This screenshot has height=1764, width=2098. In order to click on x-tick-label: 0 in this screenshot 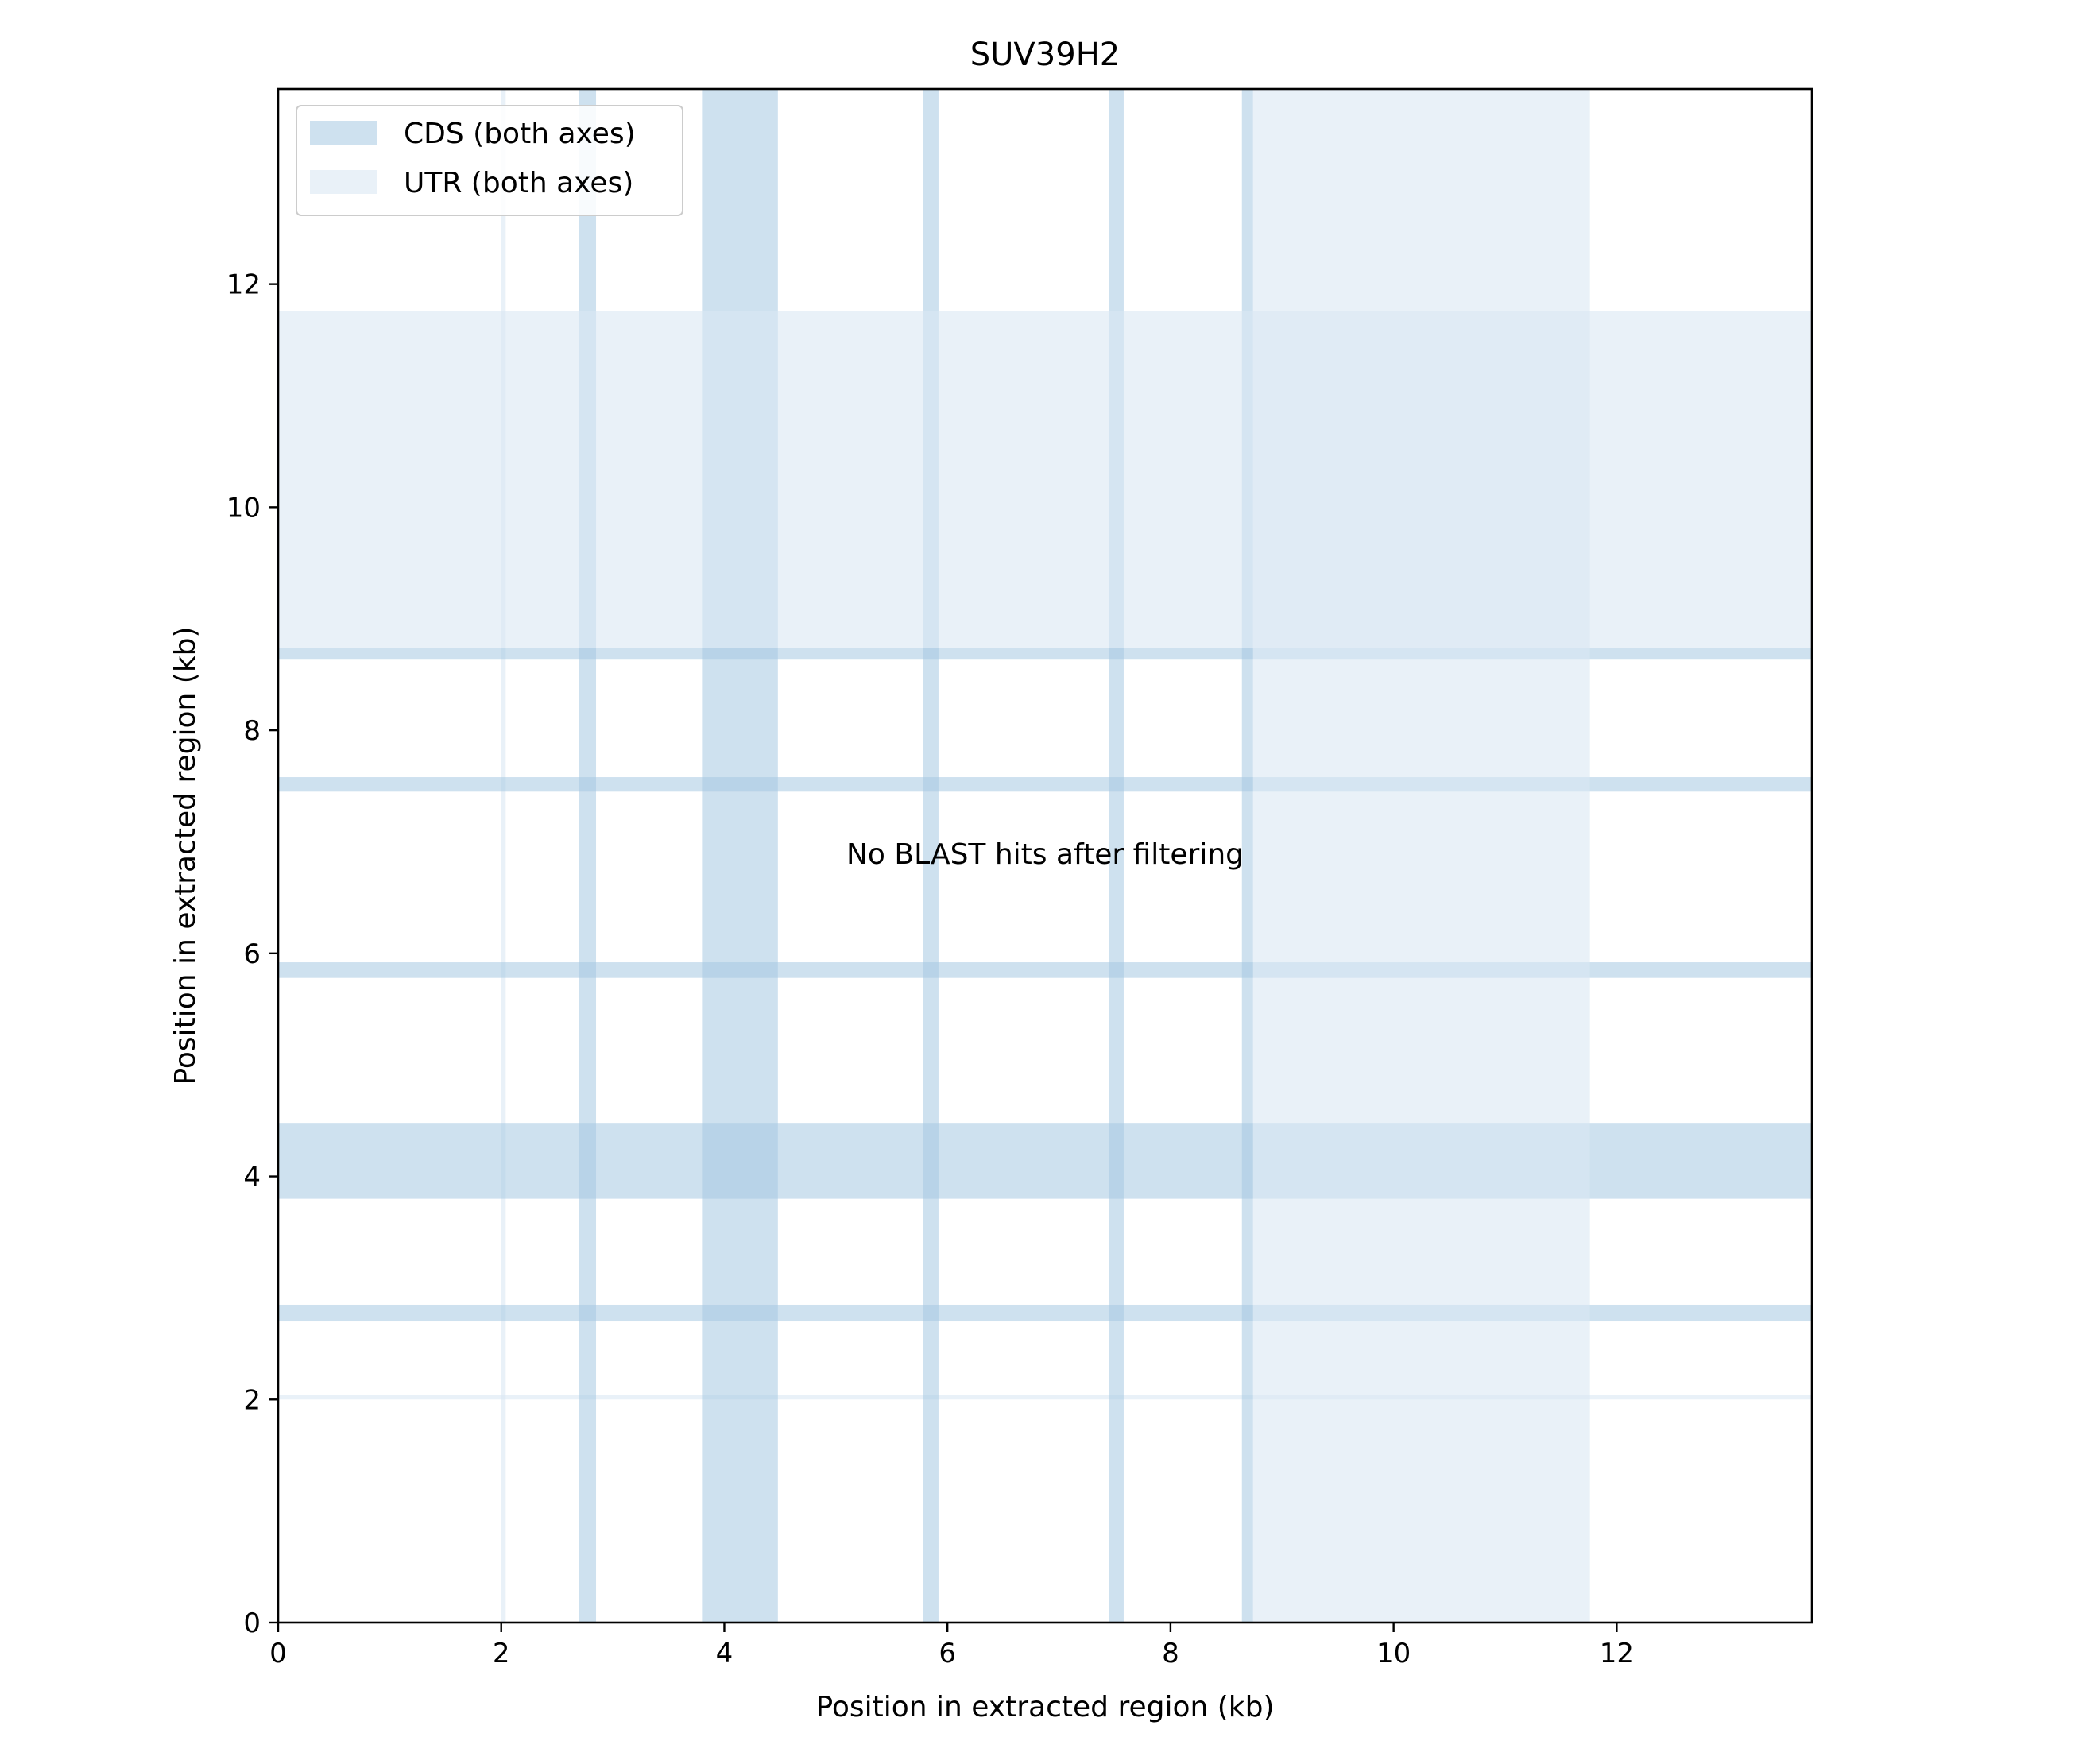, I will do `click(278, 1653)`.